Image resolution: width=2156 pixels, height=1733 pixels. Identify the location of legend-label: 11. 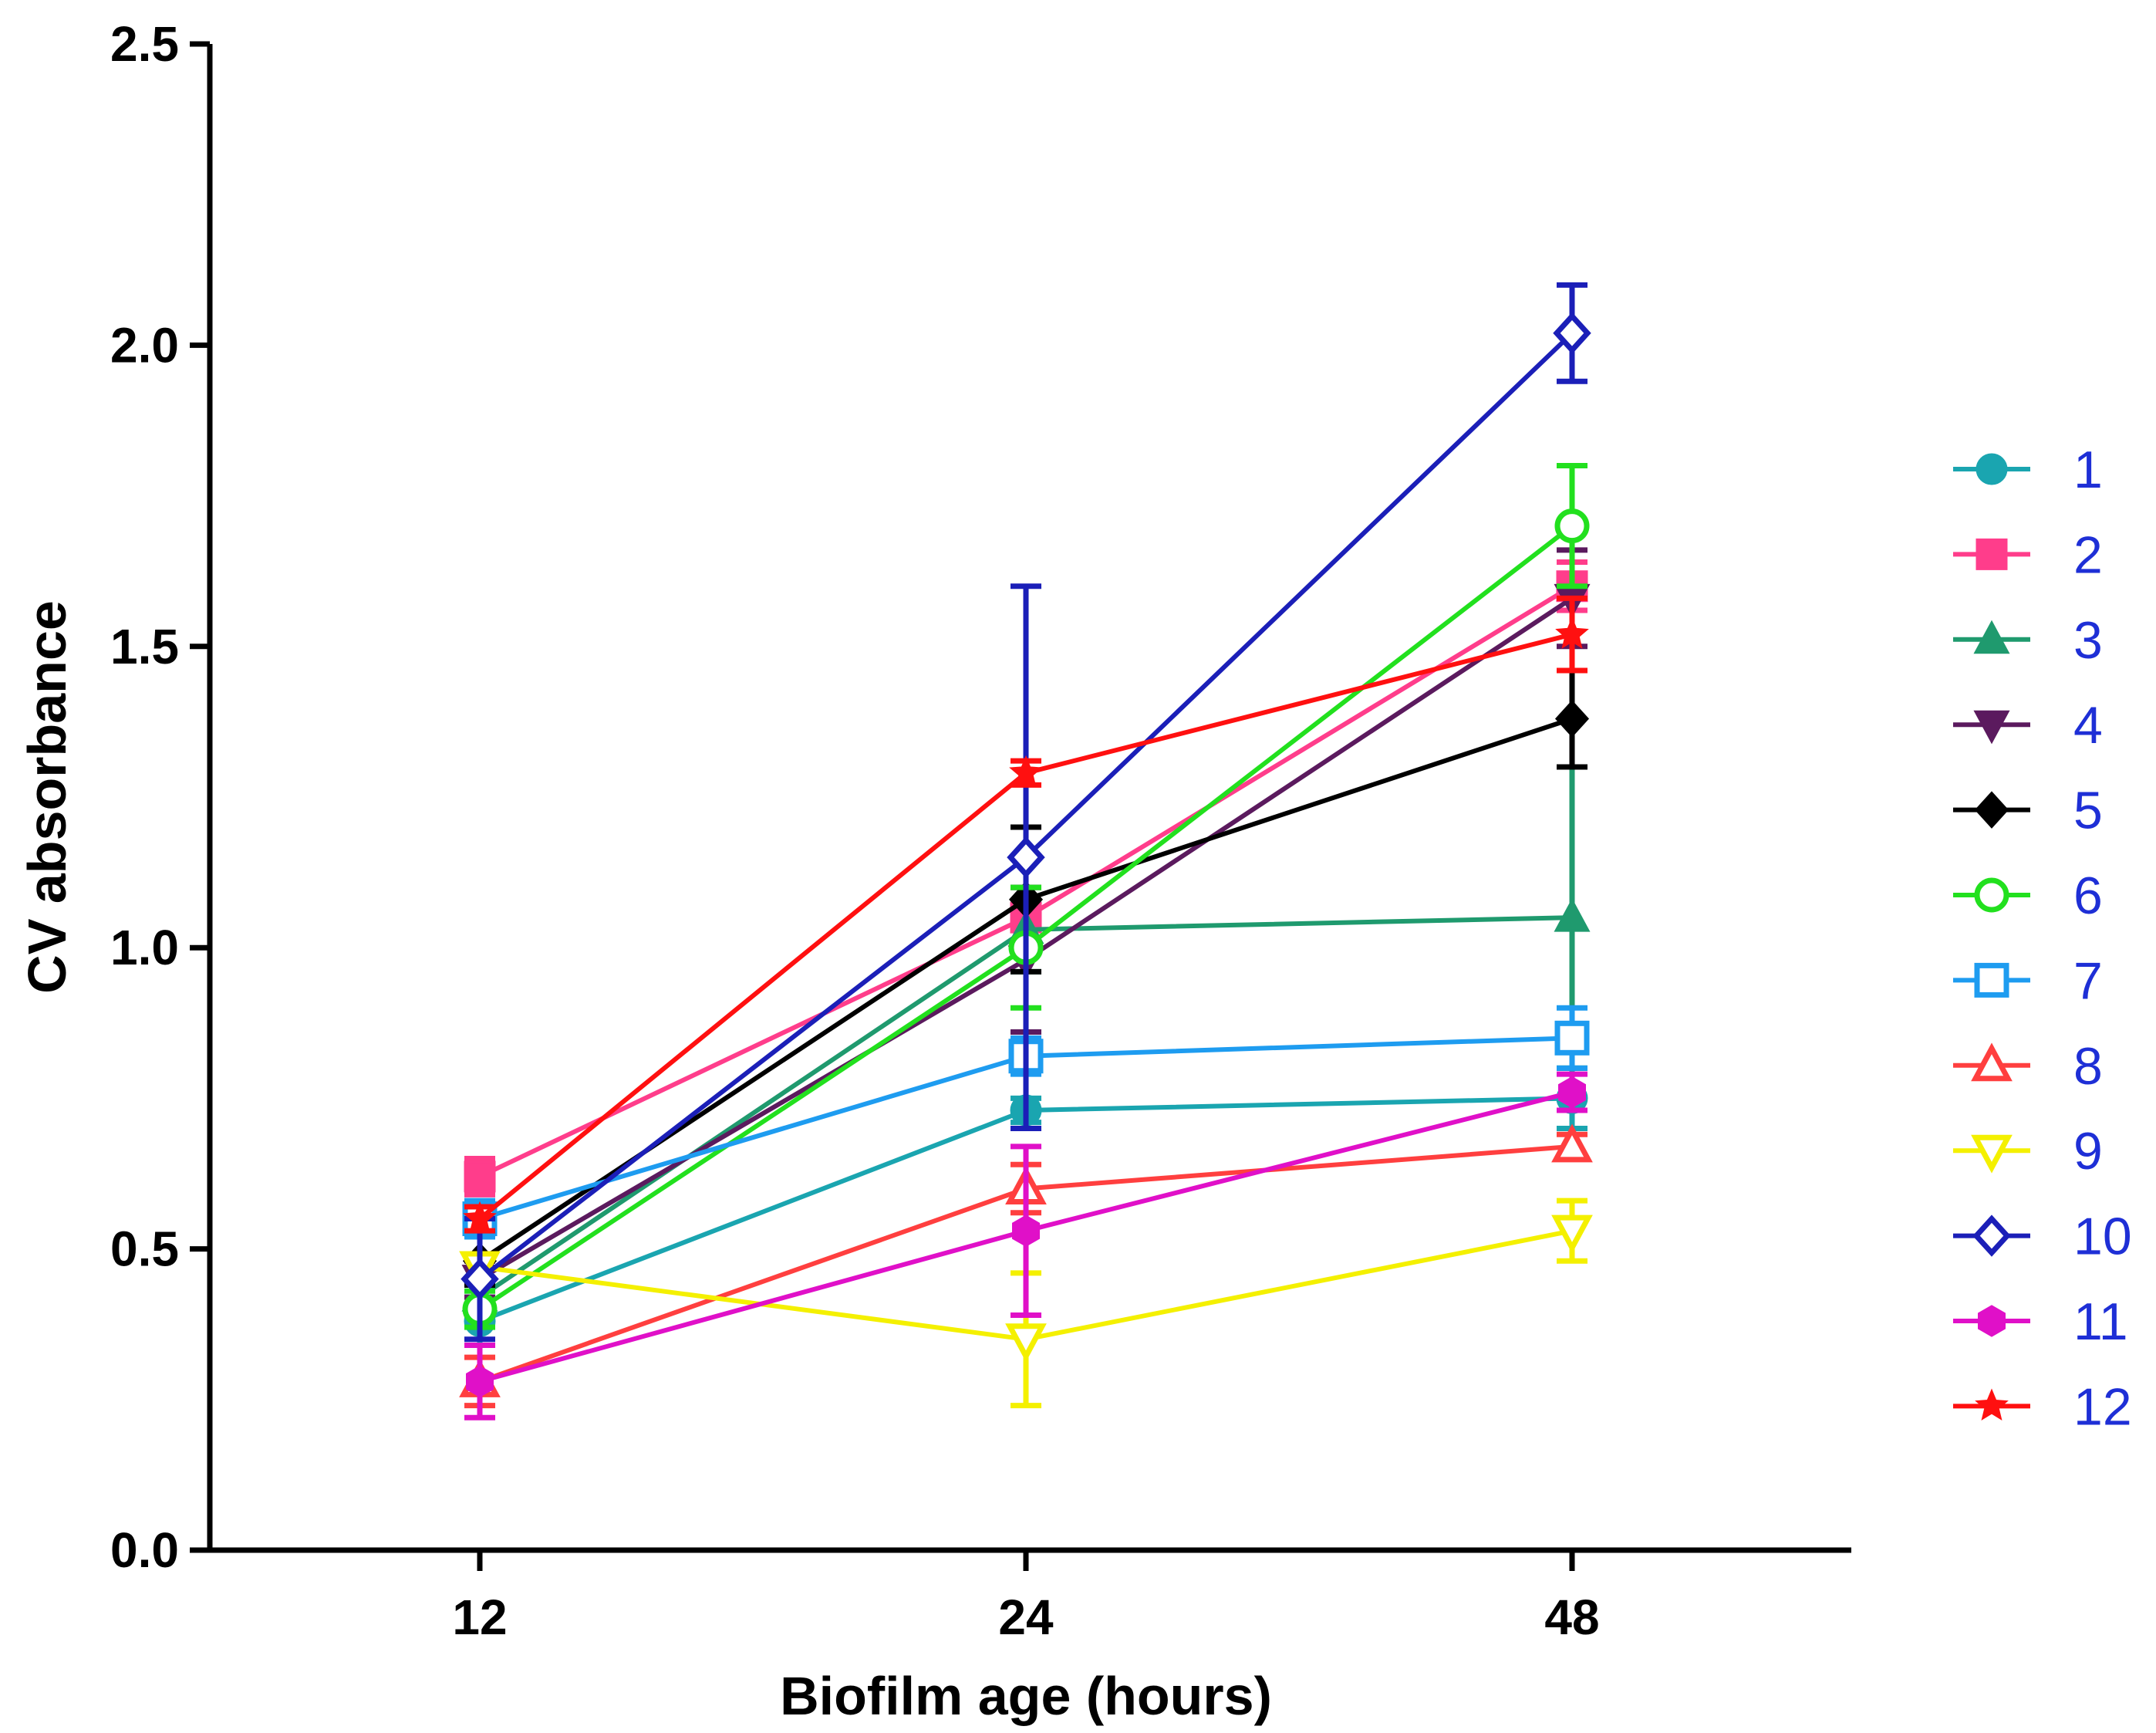
(2100, 1321).